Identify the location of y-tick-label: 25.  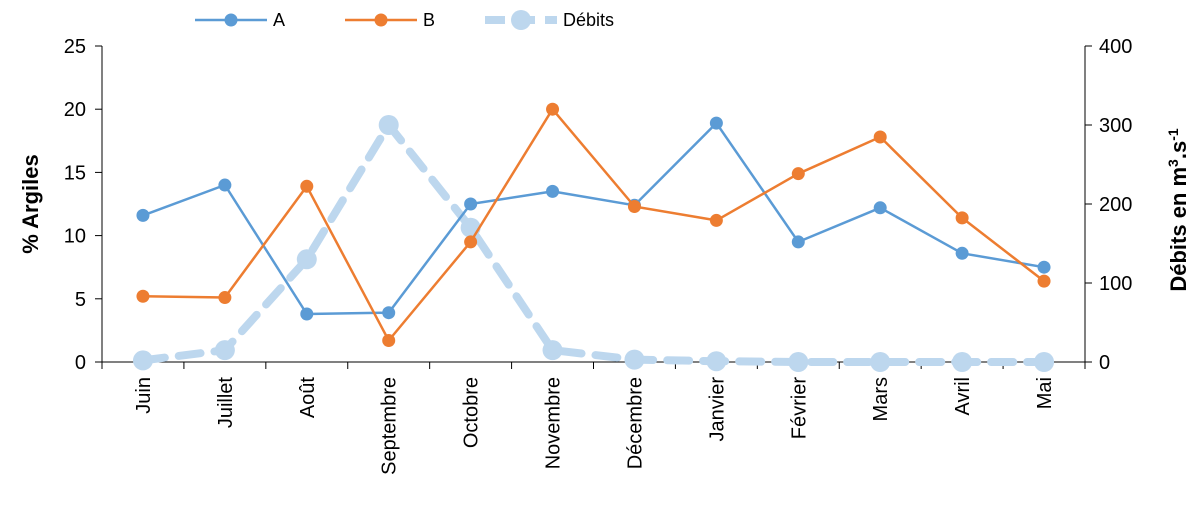
(75, 47).